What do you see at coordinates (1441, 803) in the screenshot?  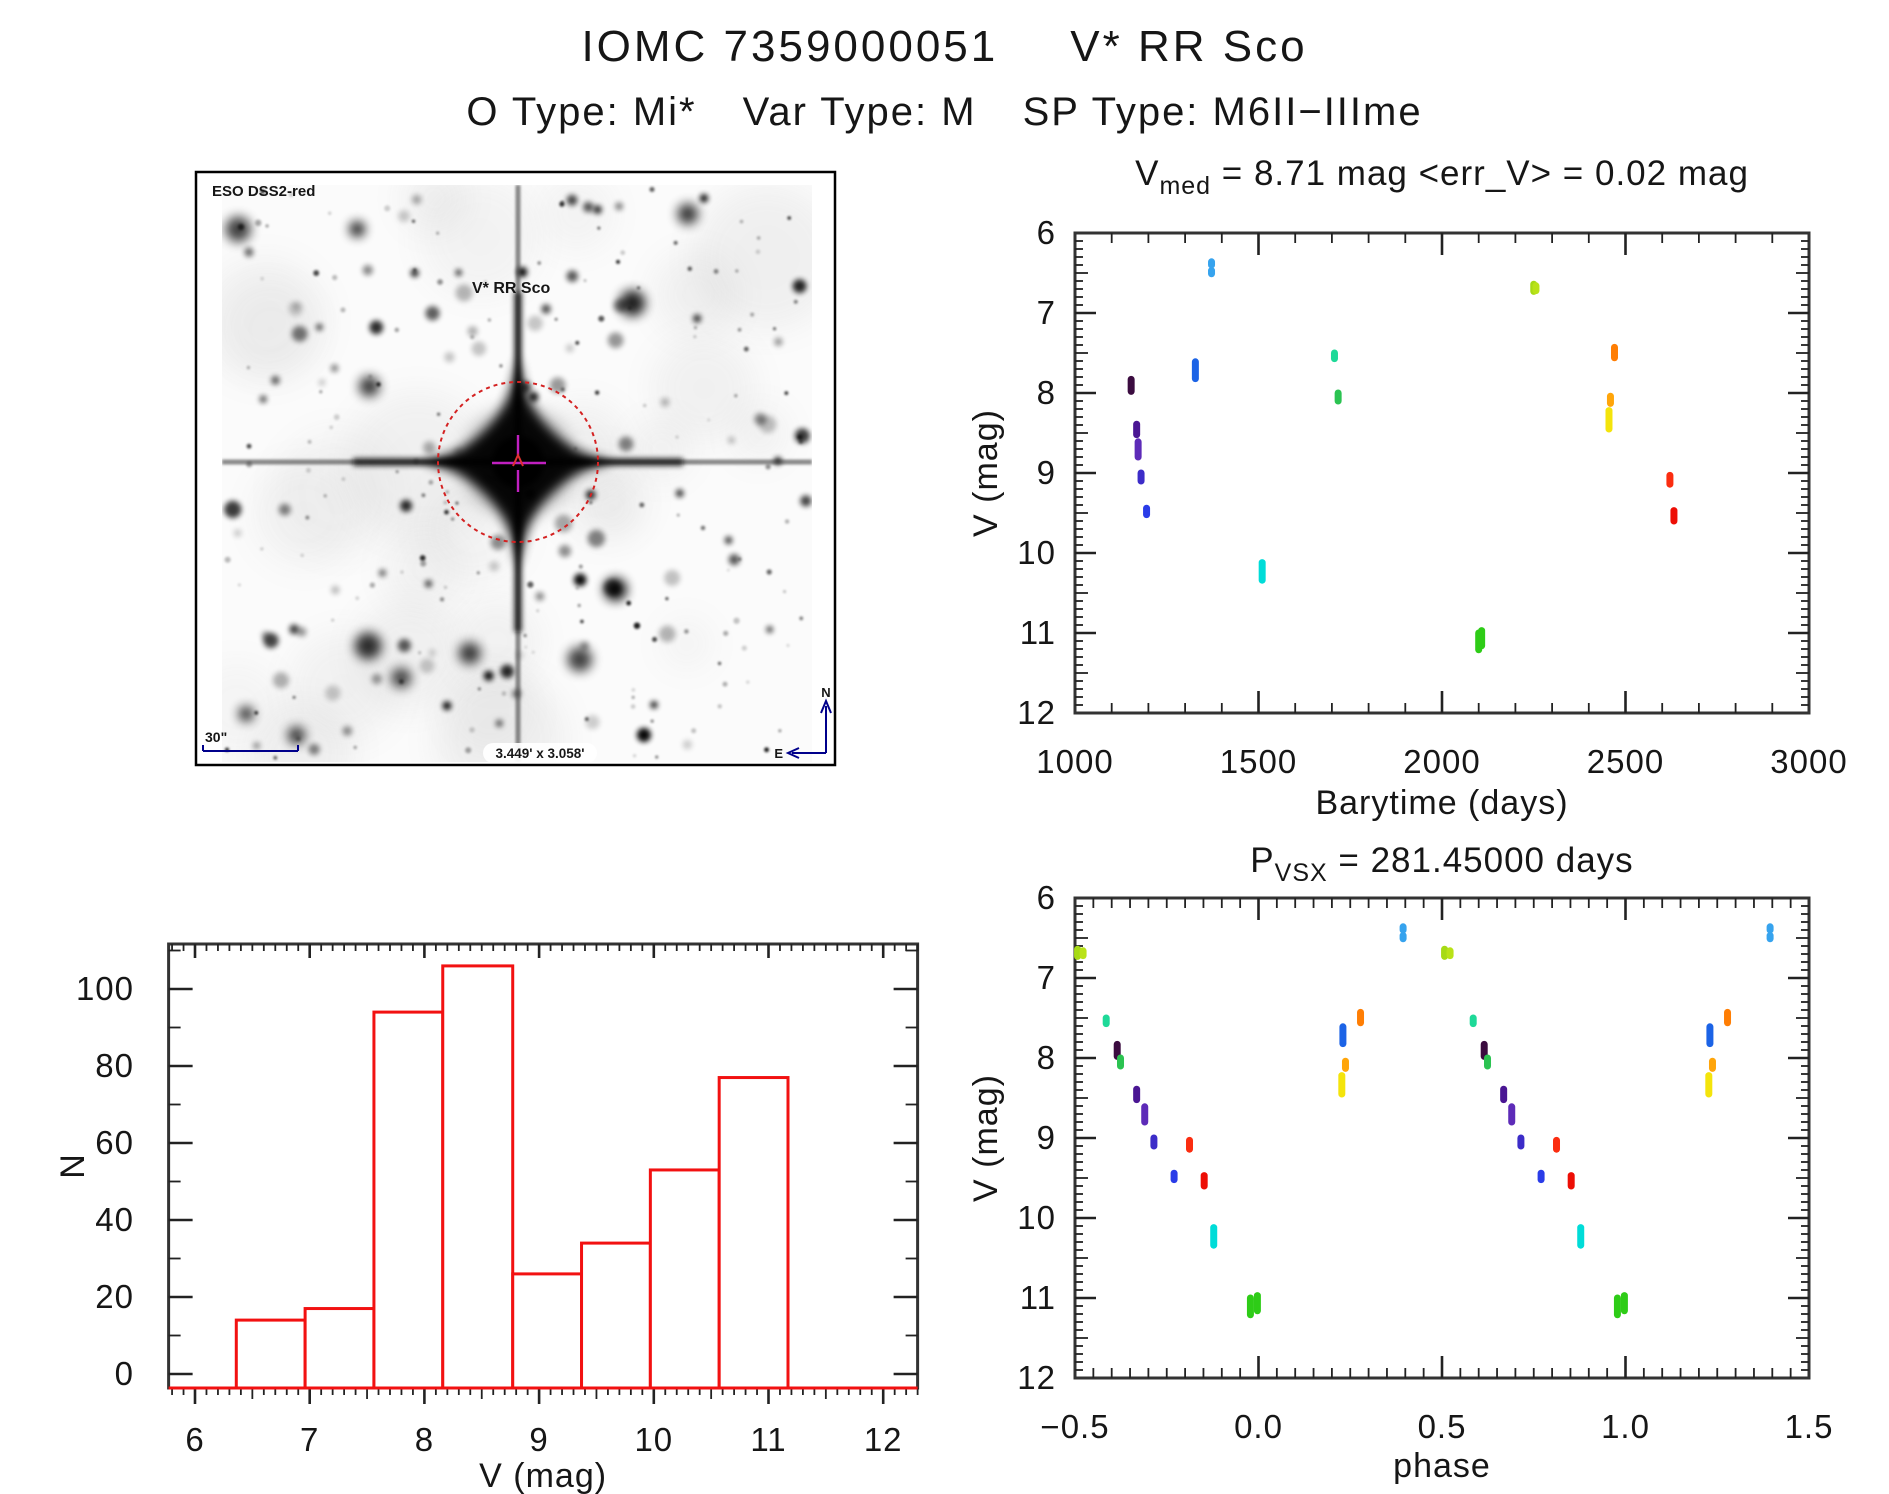 I see `x-axis-title: Barytime (days)` at bounding box center [1441, 803].